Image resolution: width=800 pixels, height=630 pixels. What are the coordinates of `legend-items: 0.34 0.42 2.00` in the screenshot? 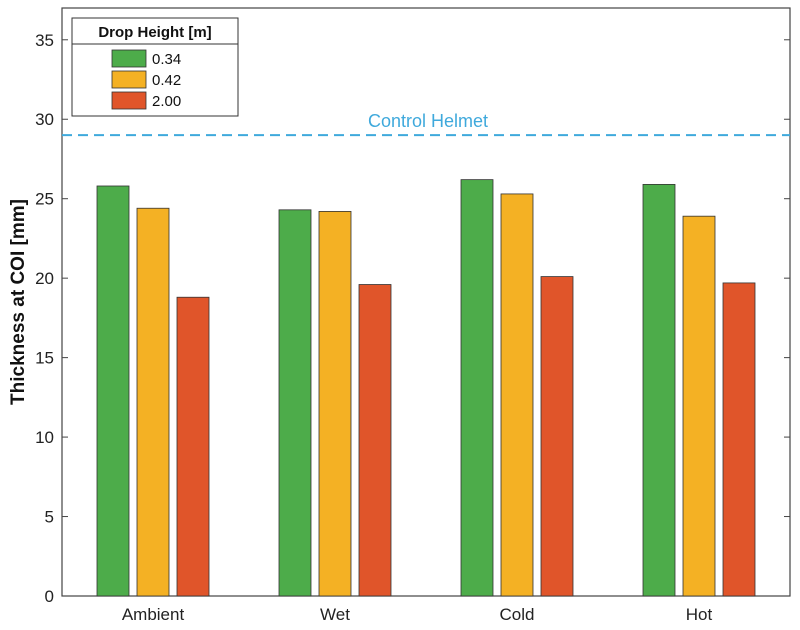 It's located at (146, 79).